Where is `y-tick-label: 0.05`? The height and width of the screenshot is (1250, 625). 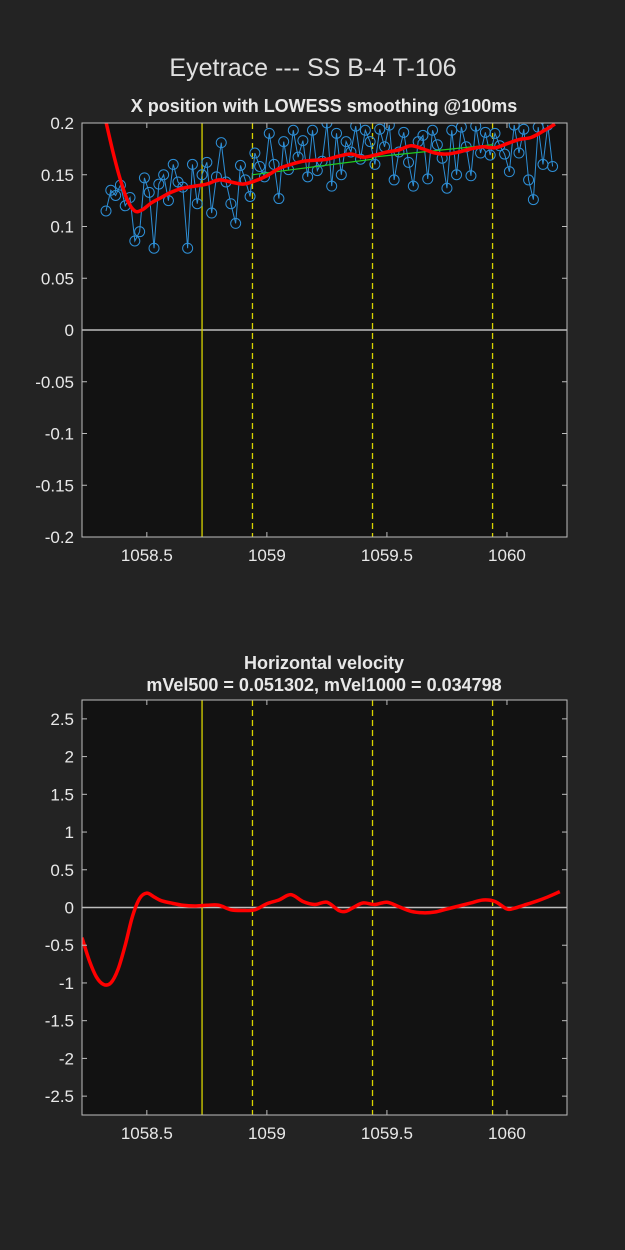 y-tick-label: 0.05 is located at coordinates (57, 278).